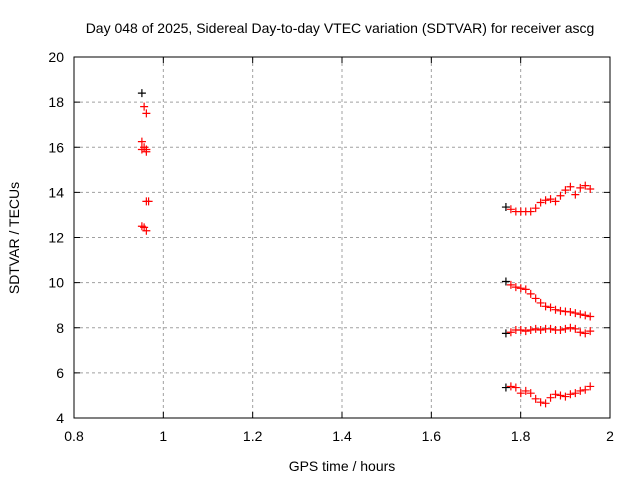  Describe the element at coordinates (163, 436) in the screenshot. I see `x-tick-label: 1` at that location.